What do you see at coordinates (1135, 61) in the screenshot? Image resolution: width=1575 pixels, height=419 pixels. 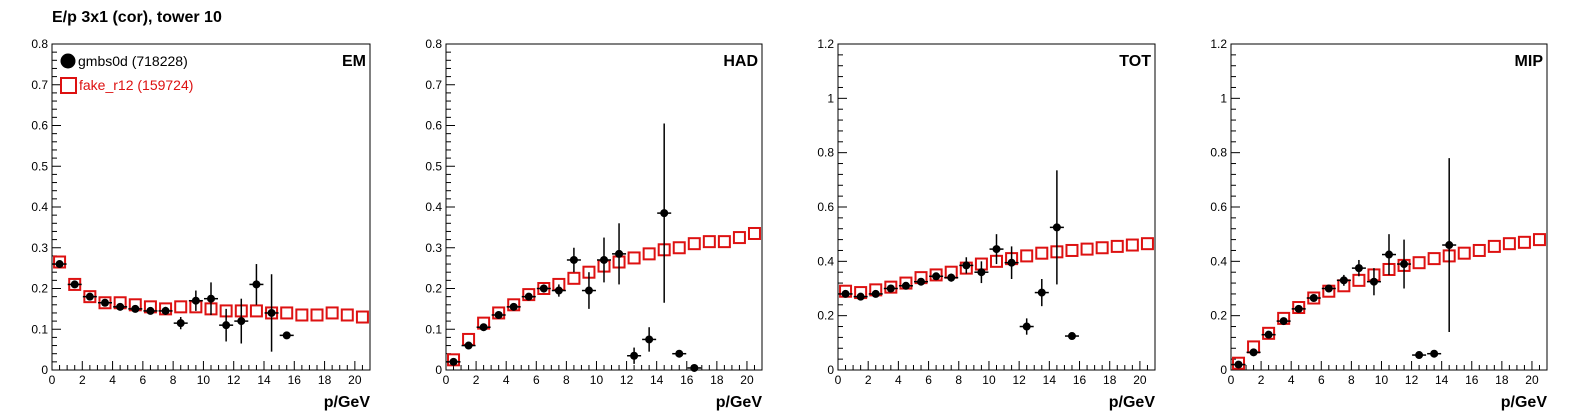 I see `panel-title: TOT` at bounding box center [1135, 61].